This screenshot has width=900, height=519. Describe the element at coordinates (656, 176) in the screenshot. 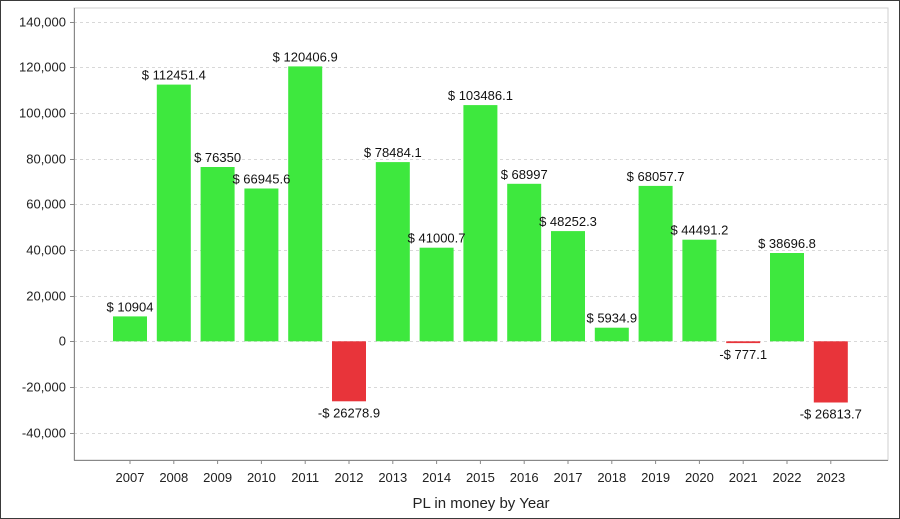

I see `data-label: $ 68057.7` at that location.